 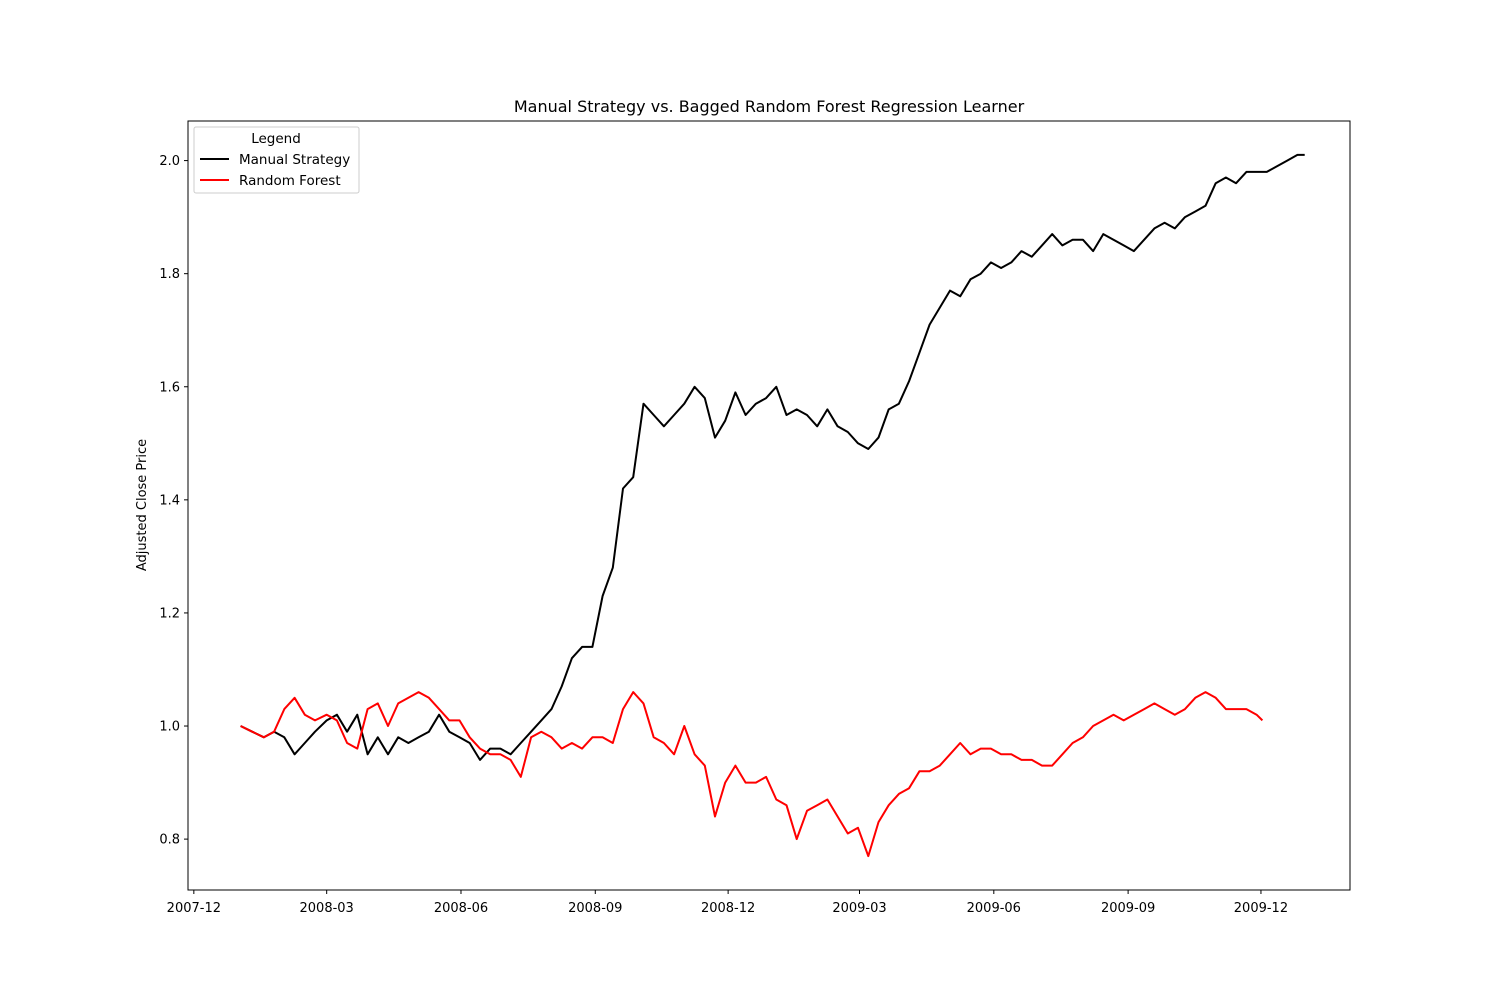 I want to click on legend: Legend Manual Strategy Random Forest, so click(x=276, y=160).